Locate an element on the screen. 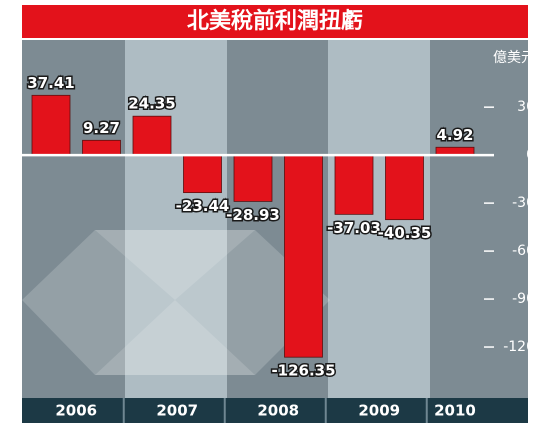  y-tick-label: -90 is located at coordinates (523, 299).